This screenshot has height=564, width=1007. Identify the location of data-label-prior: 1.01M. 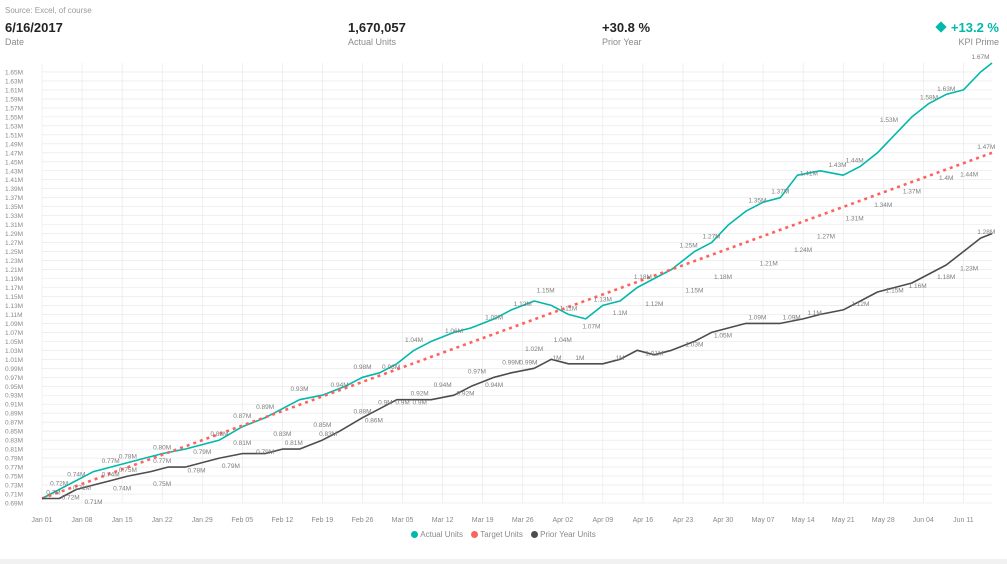
(654, 353).